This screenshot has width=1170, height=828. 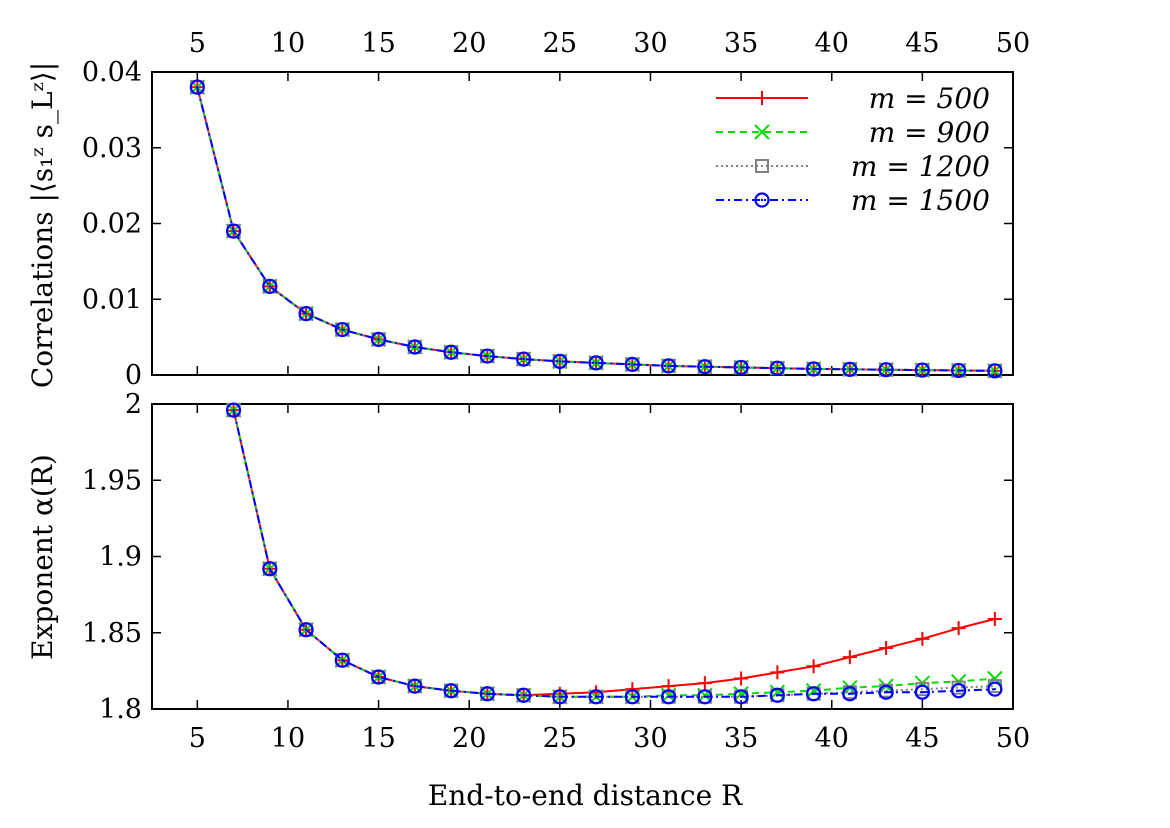 What do you see at coordinates (832, 43) in the screenshot?
I see `top-xtick-label: 40` at bounding box center [832, 43].